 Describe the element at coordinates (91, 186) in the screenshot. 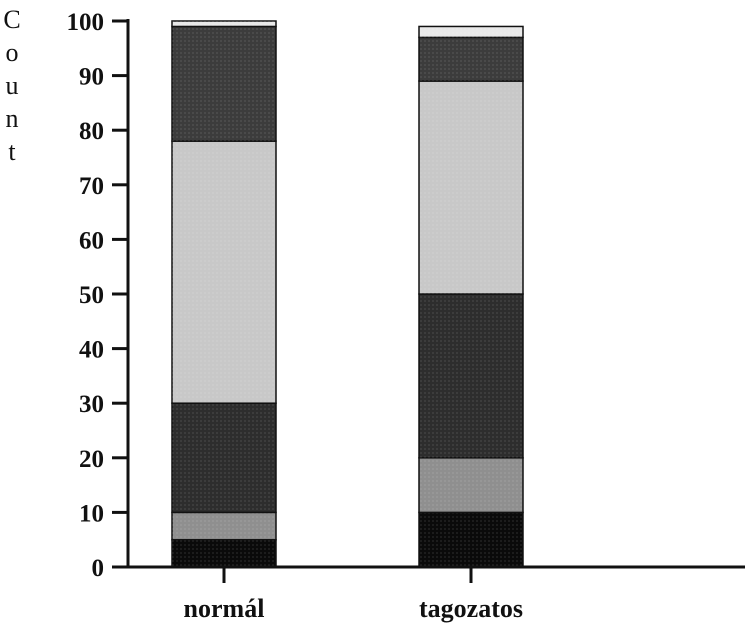

I see `y-tick-label: 70` at that location.